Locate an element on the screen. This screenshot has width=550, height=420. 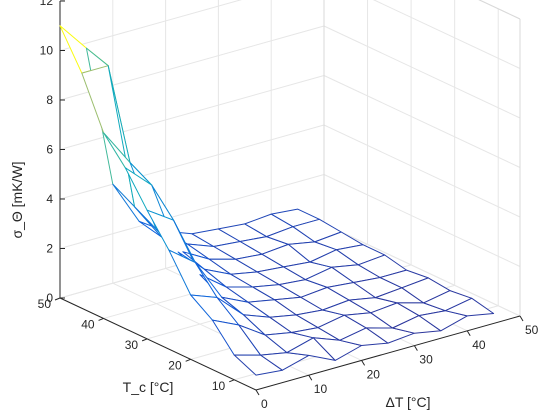
y-tick-label: 20 is located at coordinates (175, 365).